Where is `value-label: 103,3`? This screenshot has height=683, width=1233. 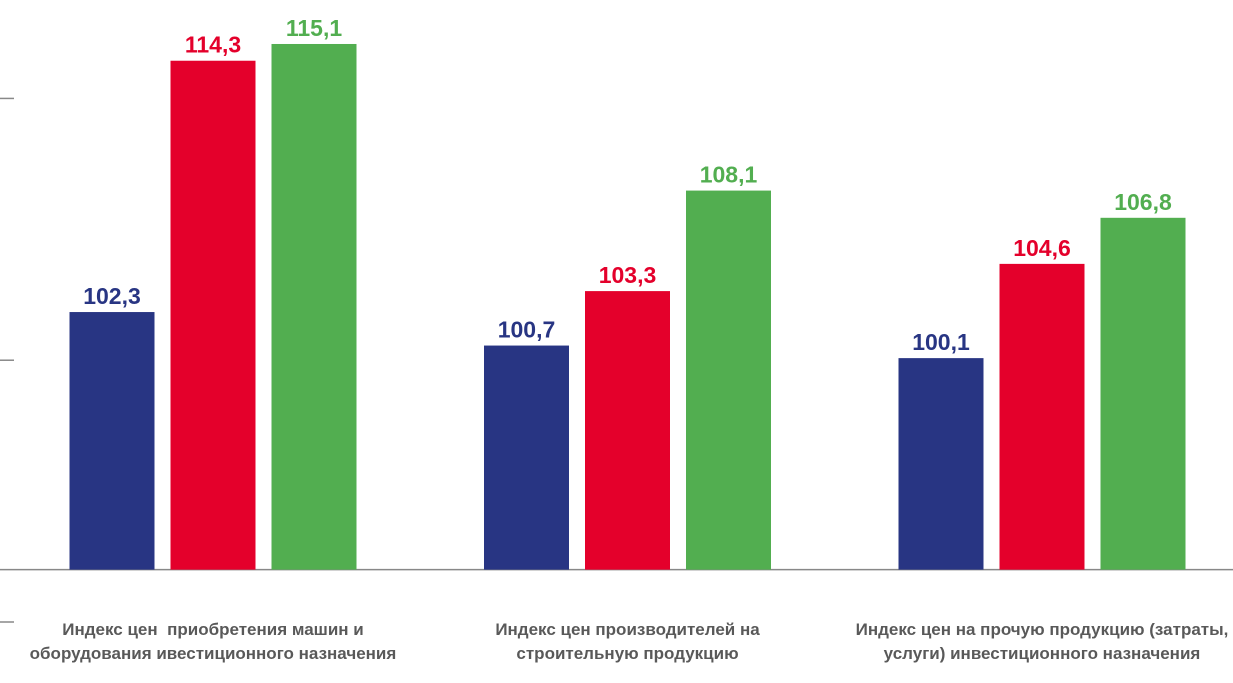 value-label: 103,3 is located at coordinates (628, 275).